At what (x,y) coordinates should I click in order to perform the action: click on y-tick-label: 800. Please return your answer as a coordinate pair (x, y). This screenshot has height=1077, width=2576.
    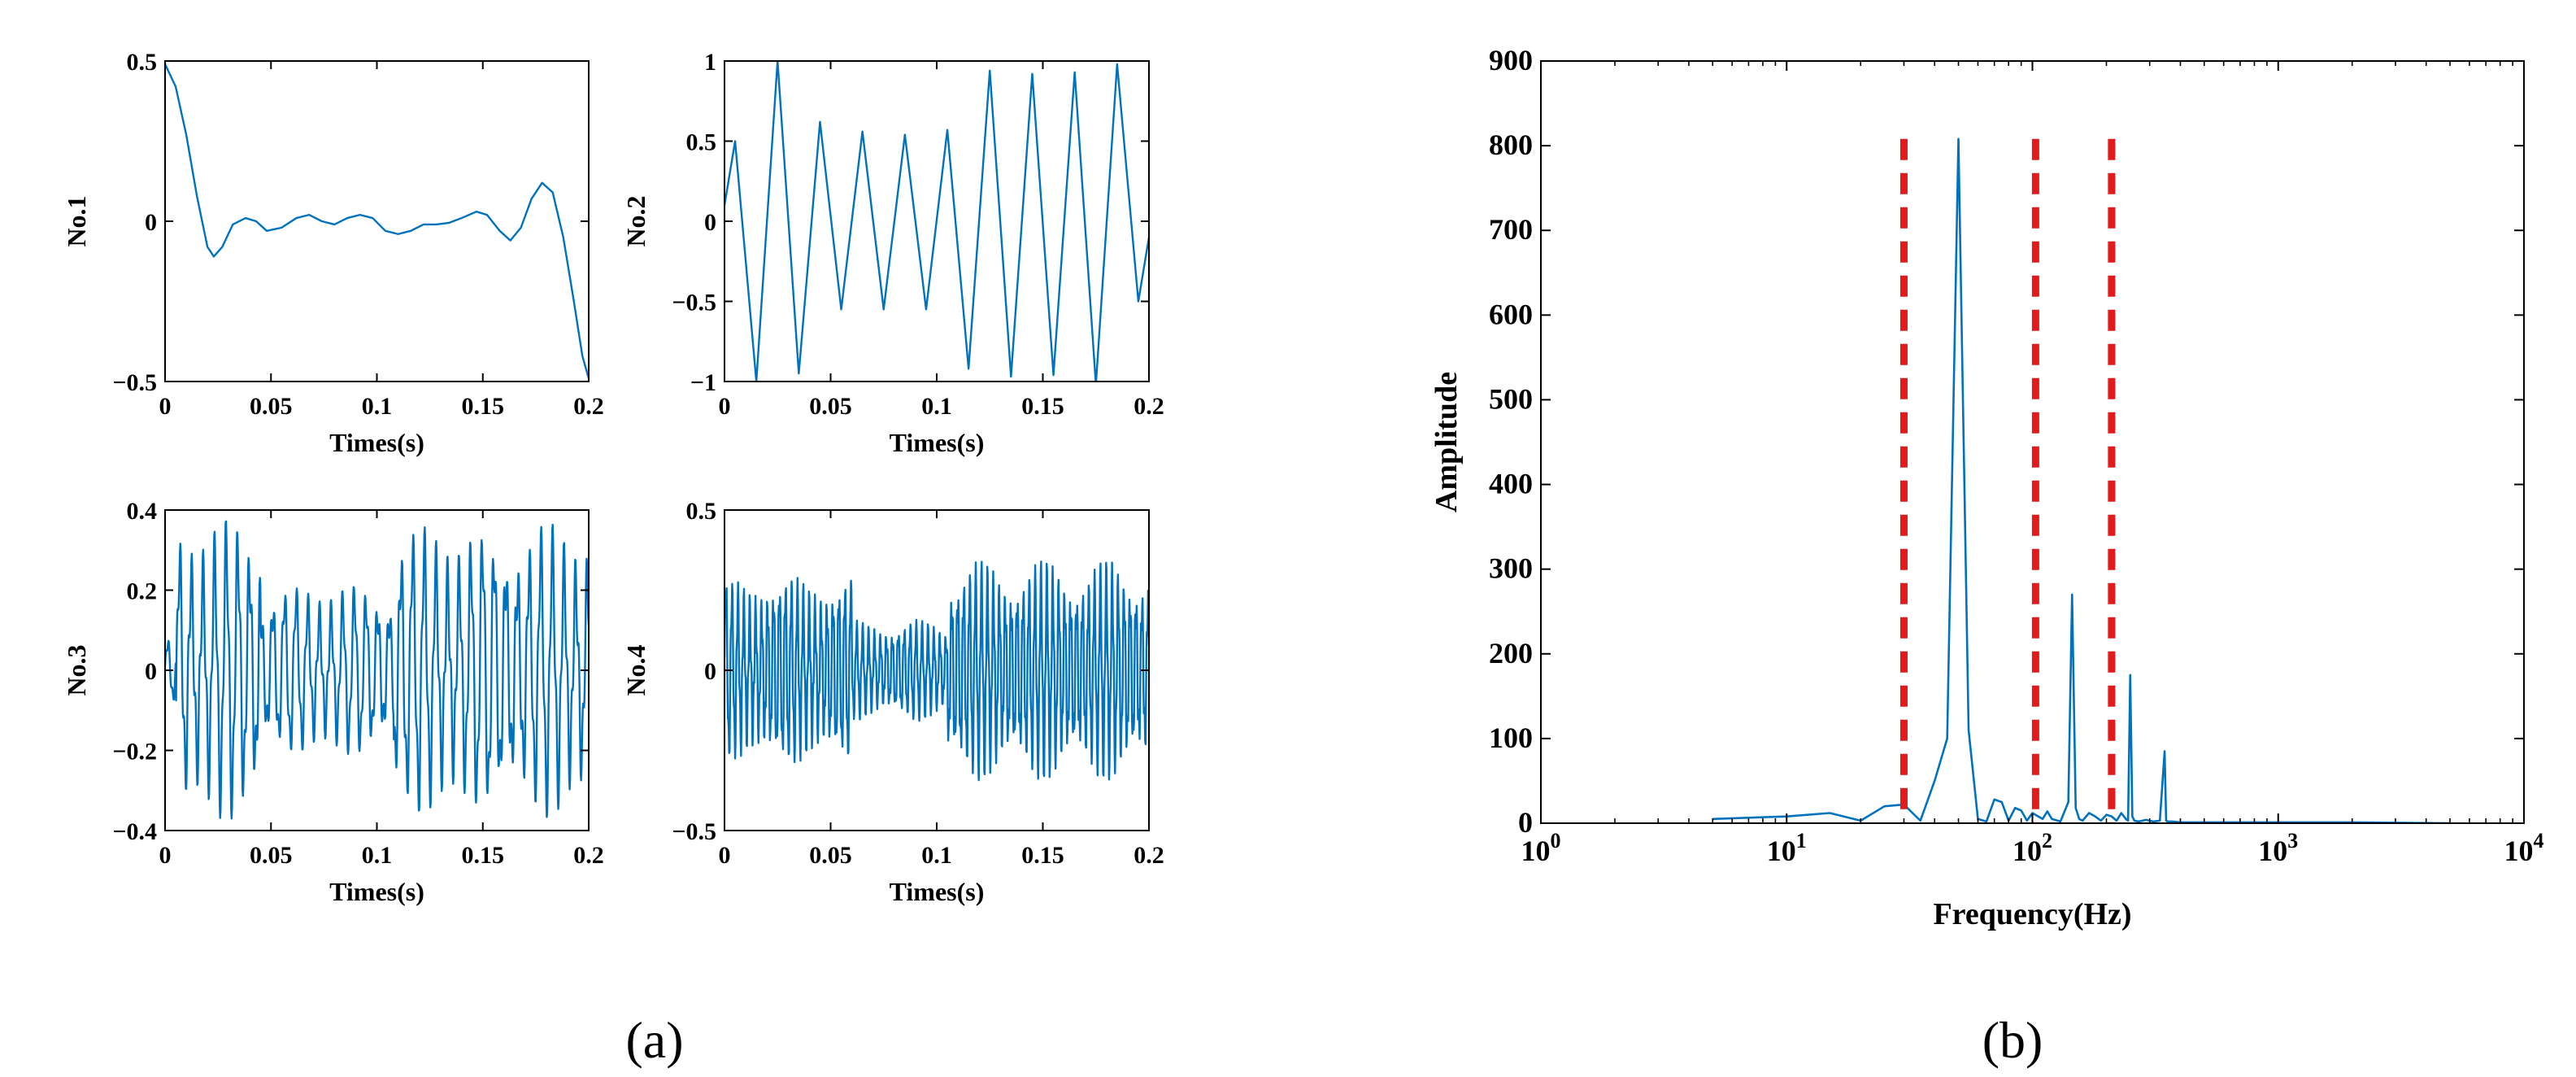
    Looking at the image, I should click on (1511, 145).